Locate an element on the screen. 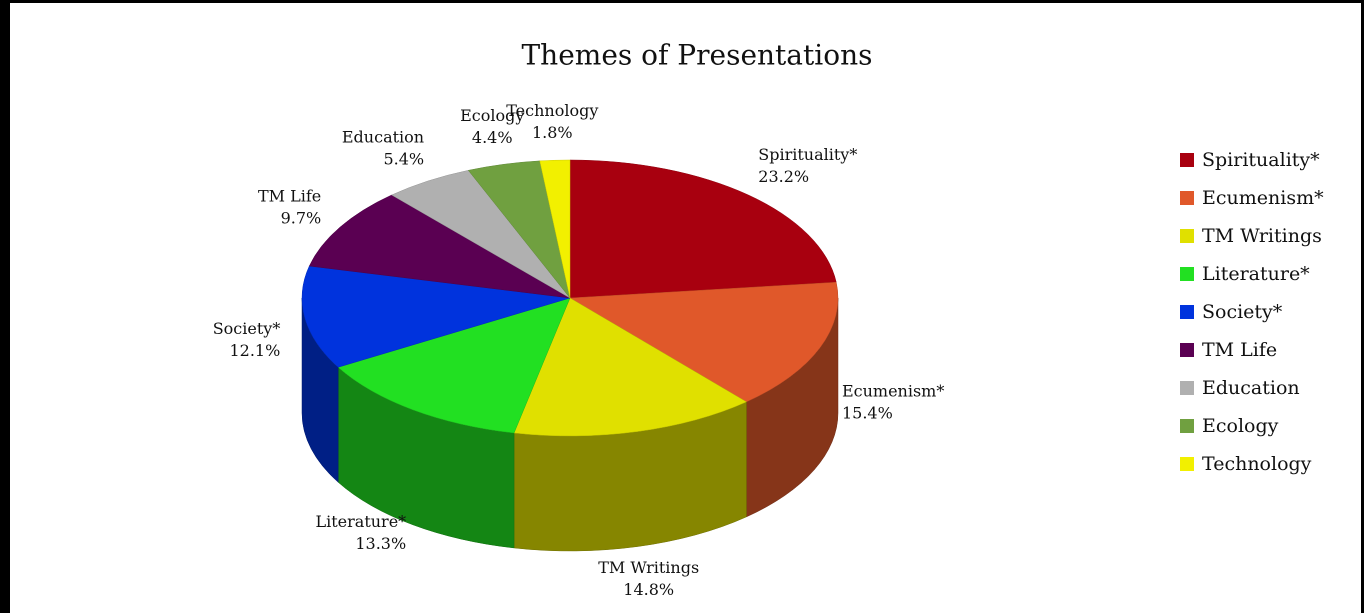 The height and width of the screenshot is (613, 1364). data-label: 23.2% is located at coordinates (783, 176).